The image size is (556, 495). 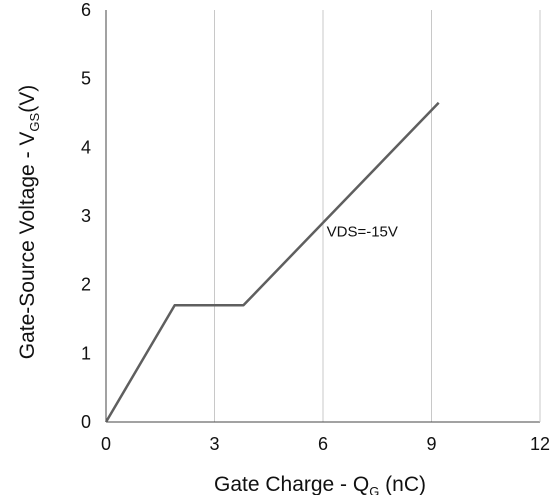 I want to click on y-tick-0: 0, so click(x=86, y=422).